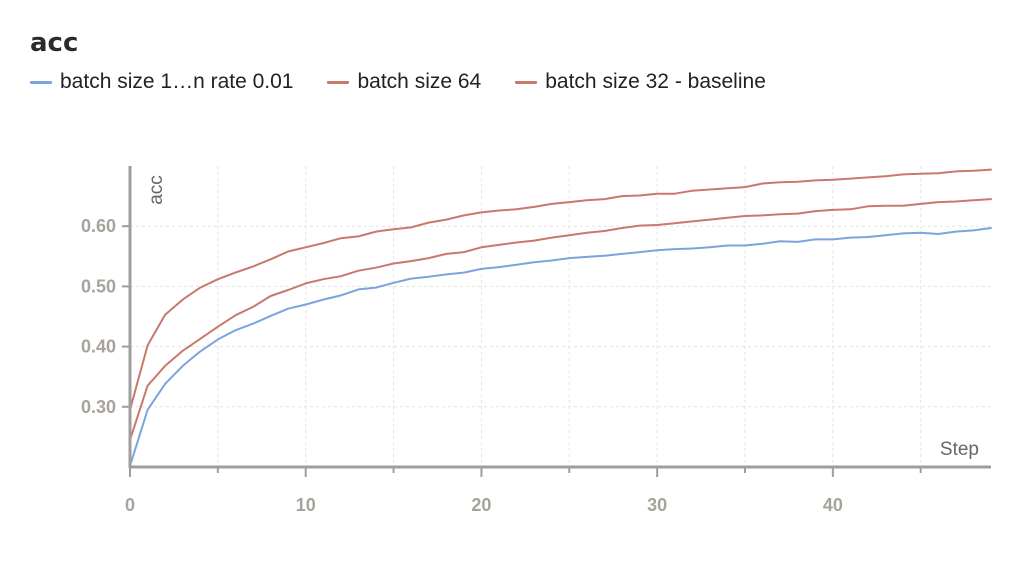 Image resolution: width=1036 pixels, height=564 pixels. What do you see at coordinates (54, 43) in the screenshot?
I see `chart-title: acc` at bounding box center [54, 43].